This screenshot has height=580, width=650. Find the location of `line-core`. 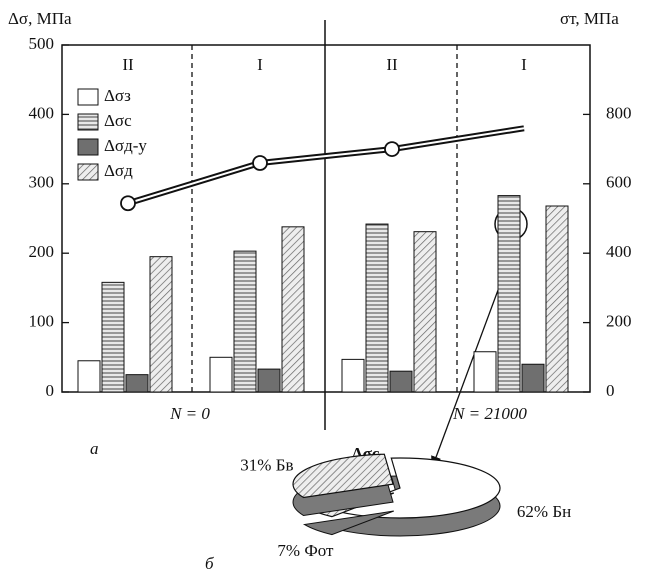

line-core is located at coordinates (326, 166).